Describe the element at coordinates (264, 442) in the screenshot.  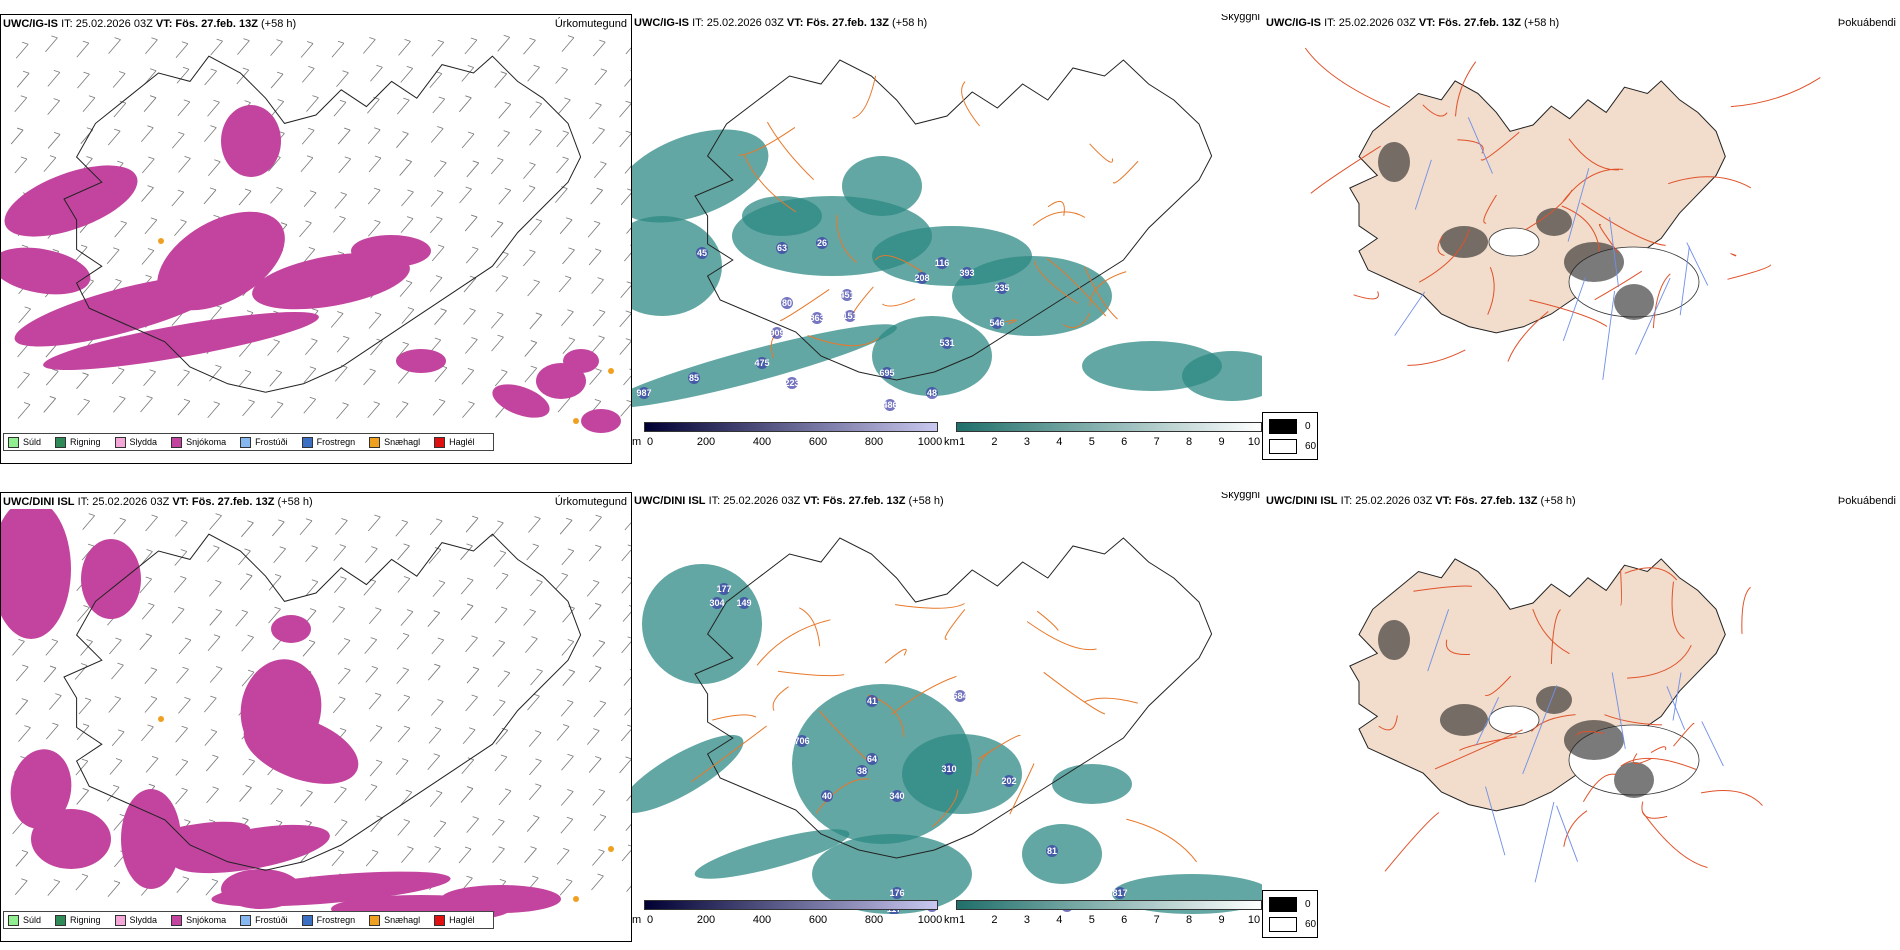
I see `legend-item: Frostúði` at that location.